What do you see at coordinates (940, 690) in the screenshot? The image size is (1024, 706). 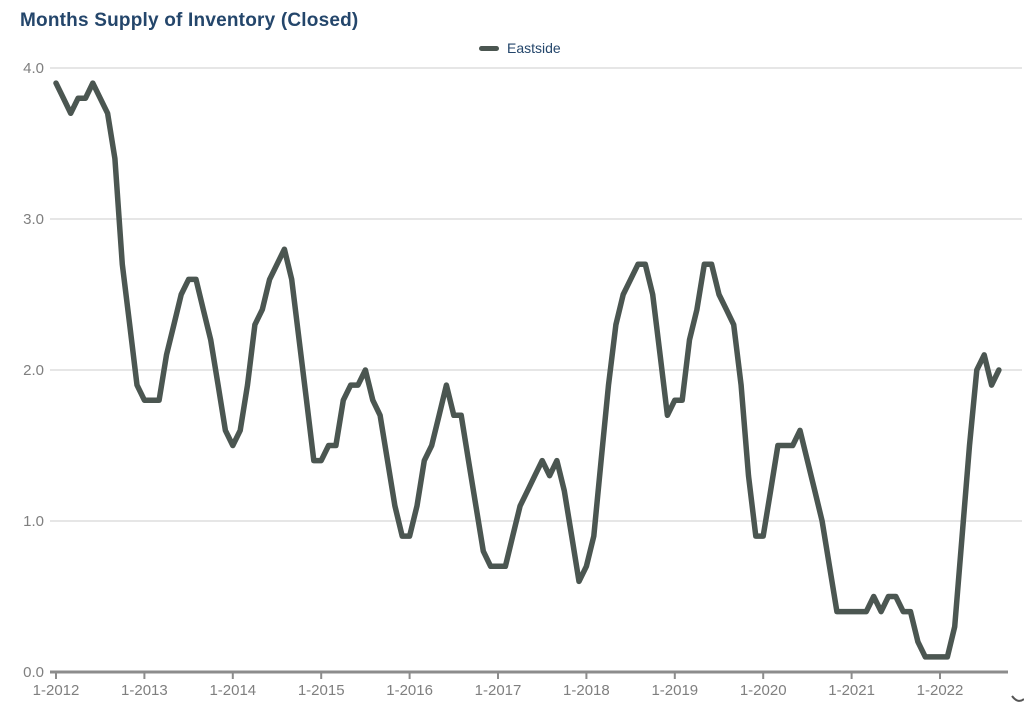 I see `x-tick-label: 1-2022` at bounding box center [940, 690].